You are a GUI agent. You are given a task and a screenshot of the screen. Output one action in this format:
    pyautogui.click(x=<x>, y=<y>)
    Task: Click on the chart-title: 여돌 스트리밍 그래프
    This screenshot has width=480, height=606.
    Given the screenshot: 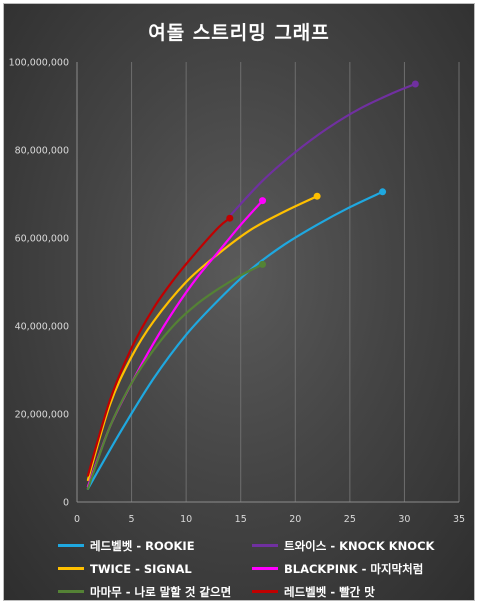 What is the action you would take?
    pyautogui.click(x=239, y=33)
    